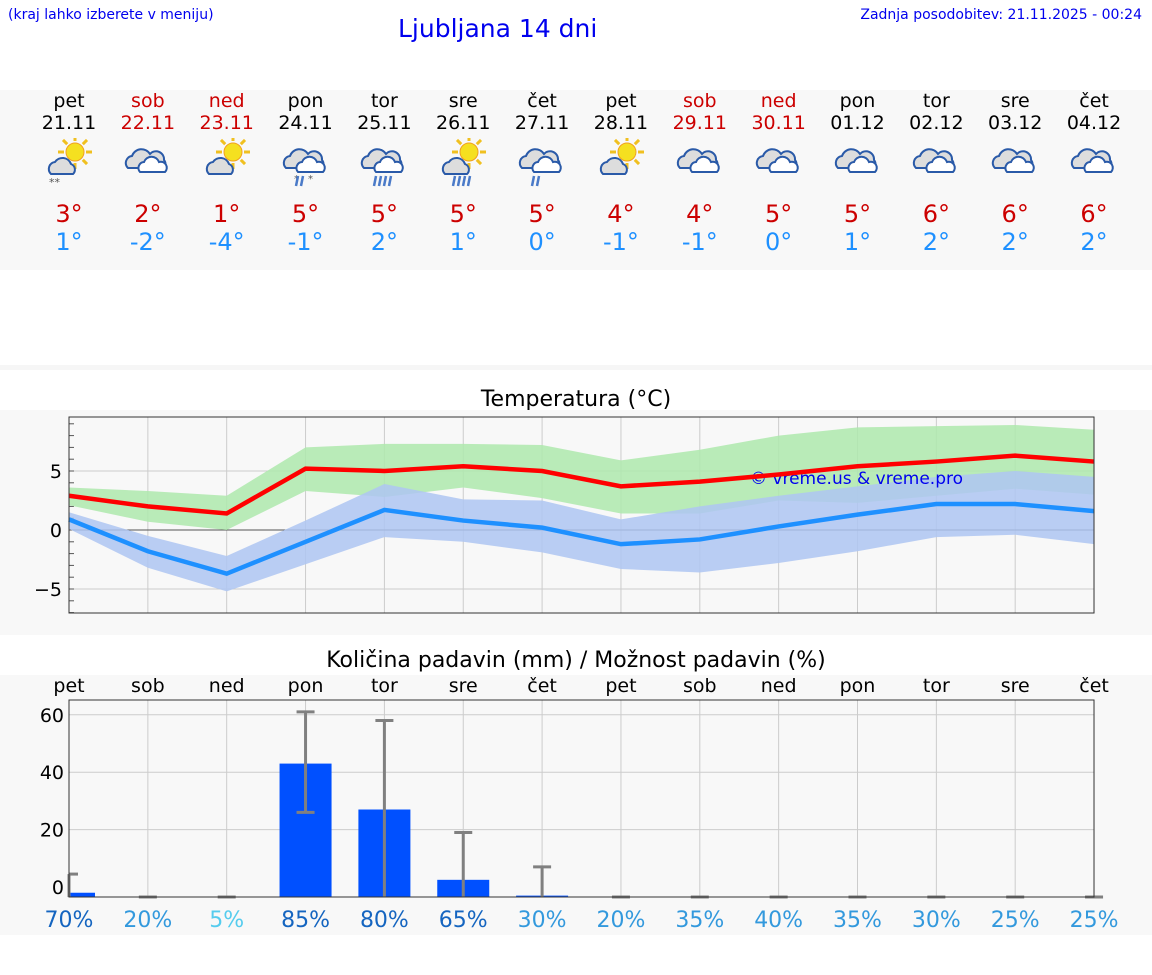 The width and height of the screenshot is (1152, 975). What do you see at coordinates (69, 920) in the screenshot?
I see `precip-probability: 70%` at bounding box center [69, 920].